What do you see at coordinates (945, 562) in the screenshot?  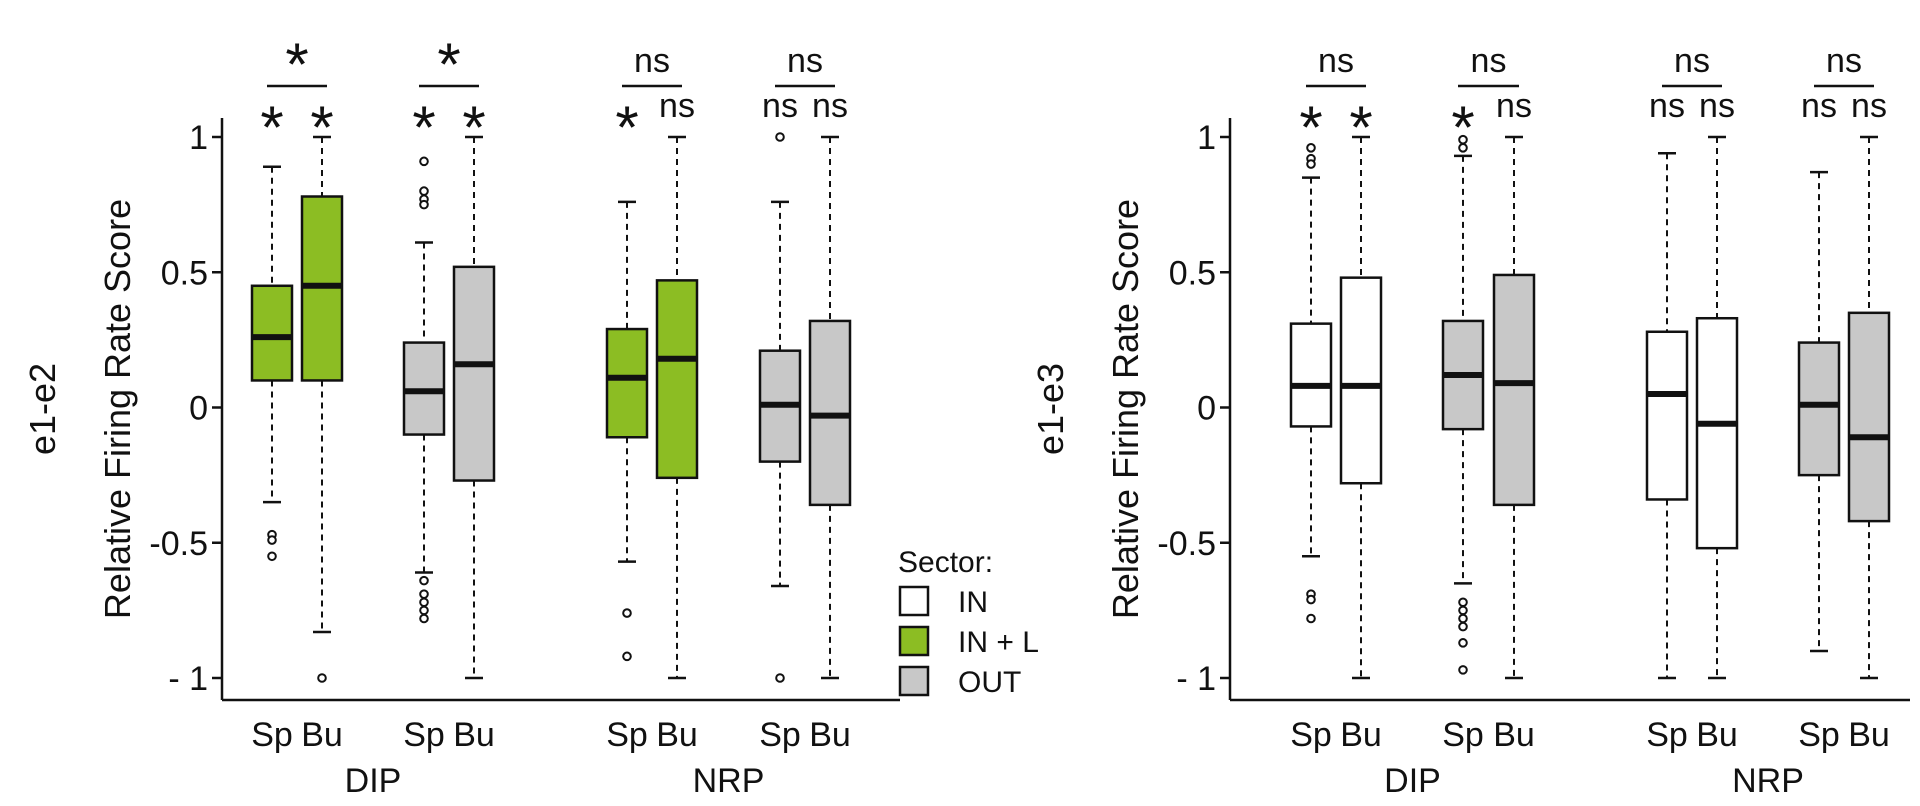 I see `legend-title: Sector:` at bounding box center [945, 562].